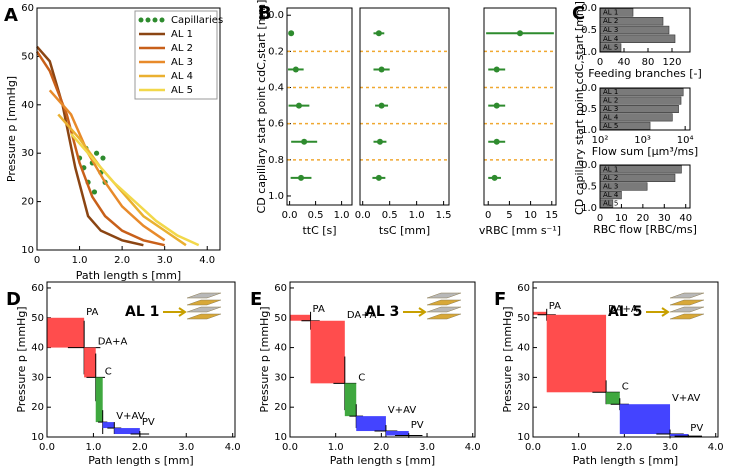 This screenshot has height=470, width=734. Describe the element at coordinates (610, 101) in the screenshot. I see `bar-label: AL 2` at that location.